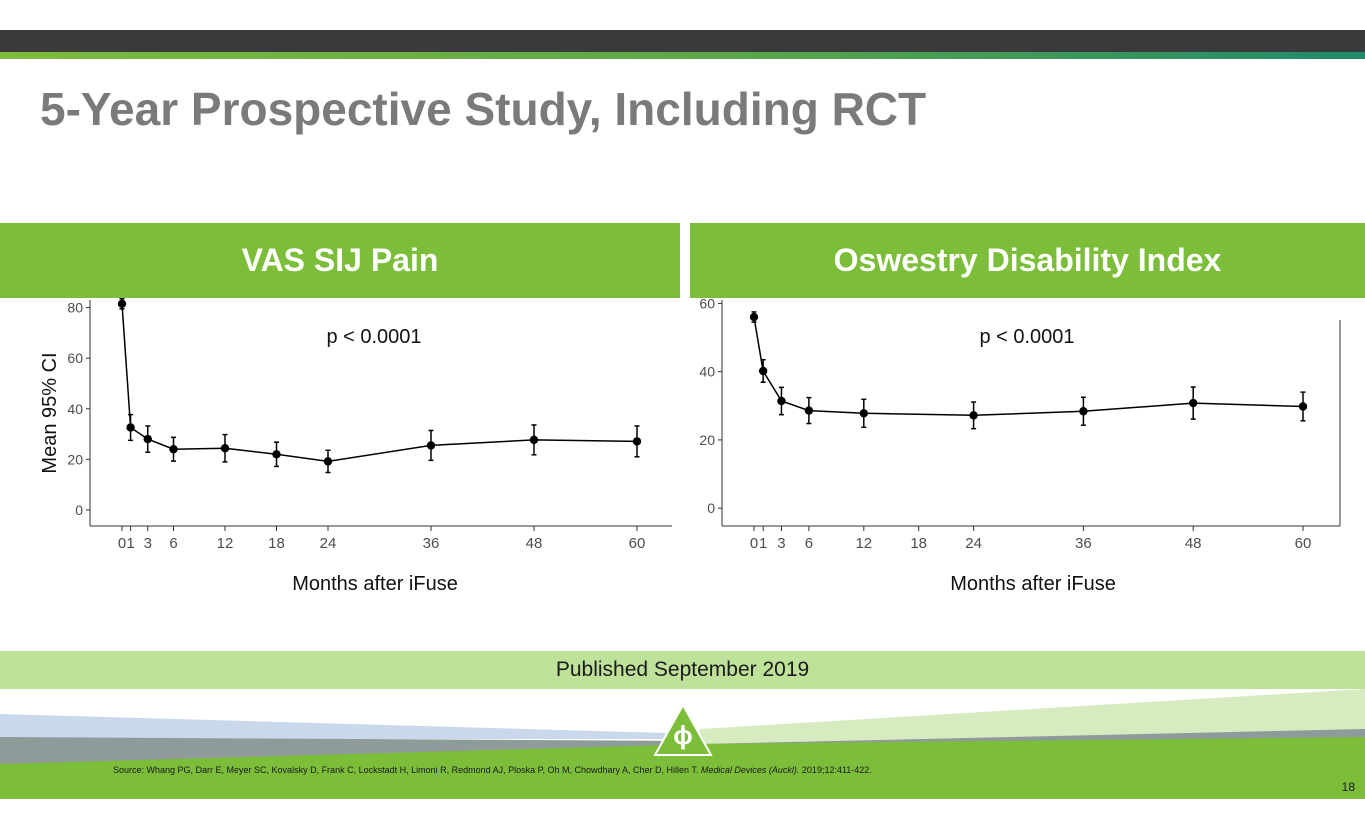 Image resolution: width=1365 pixels, height=829 pixels. I want to click on odi-x-tick-label: 48, so click(1193, 543).